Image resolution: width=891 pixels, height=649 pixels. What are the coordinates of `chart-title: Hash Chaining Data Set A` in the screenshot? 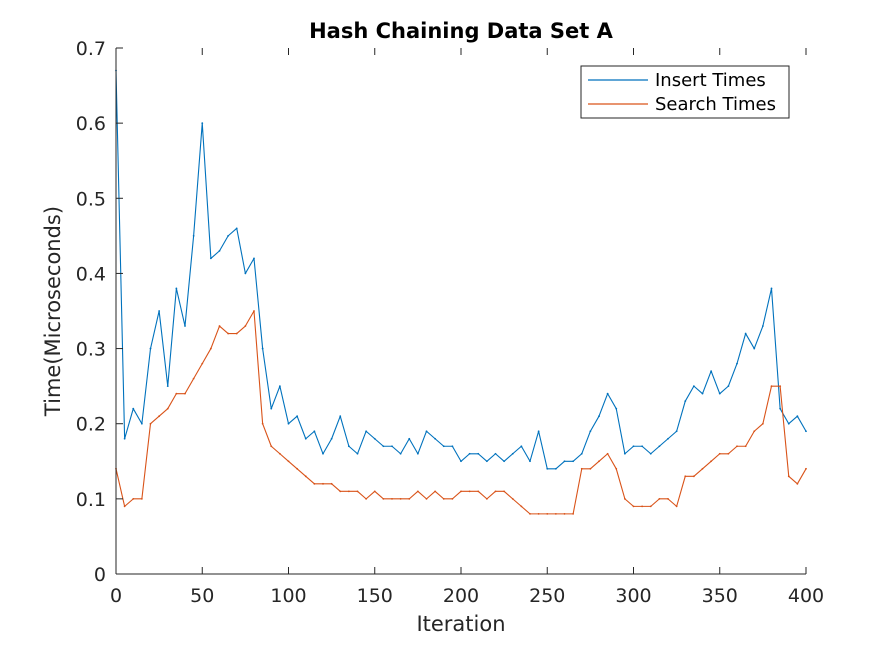 It's located at (461, 31).